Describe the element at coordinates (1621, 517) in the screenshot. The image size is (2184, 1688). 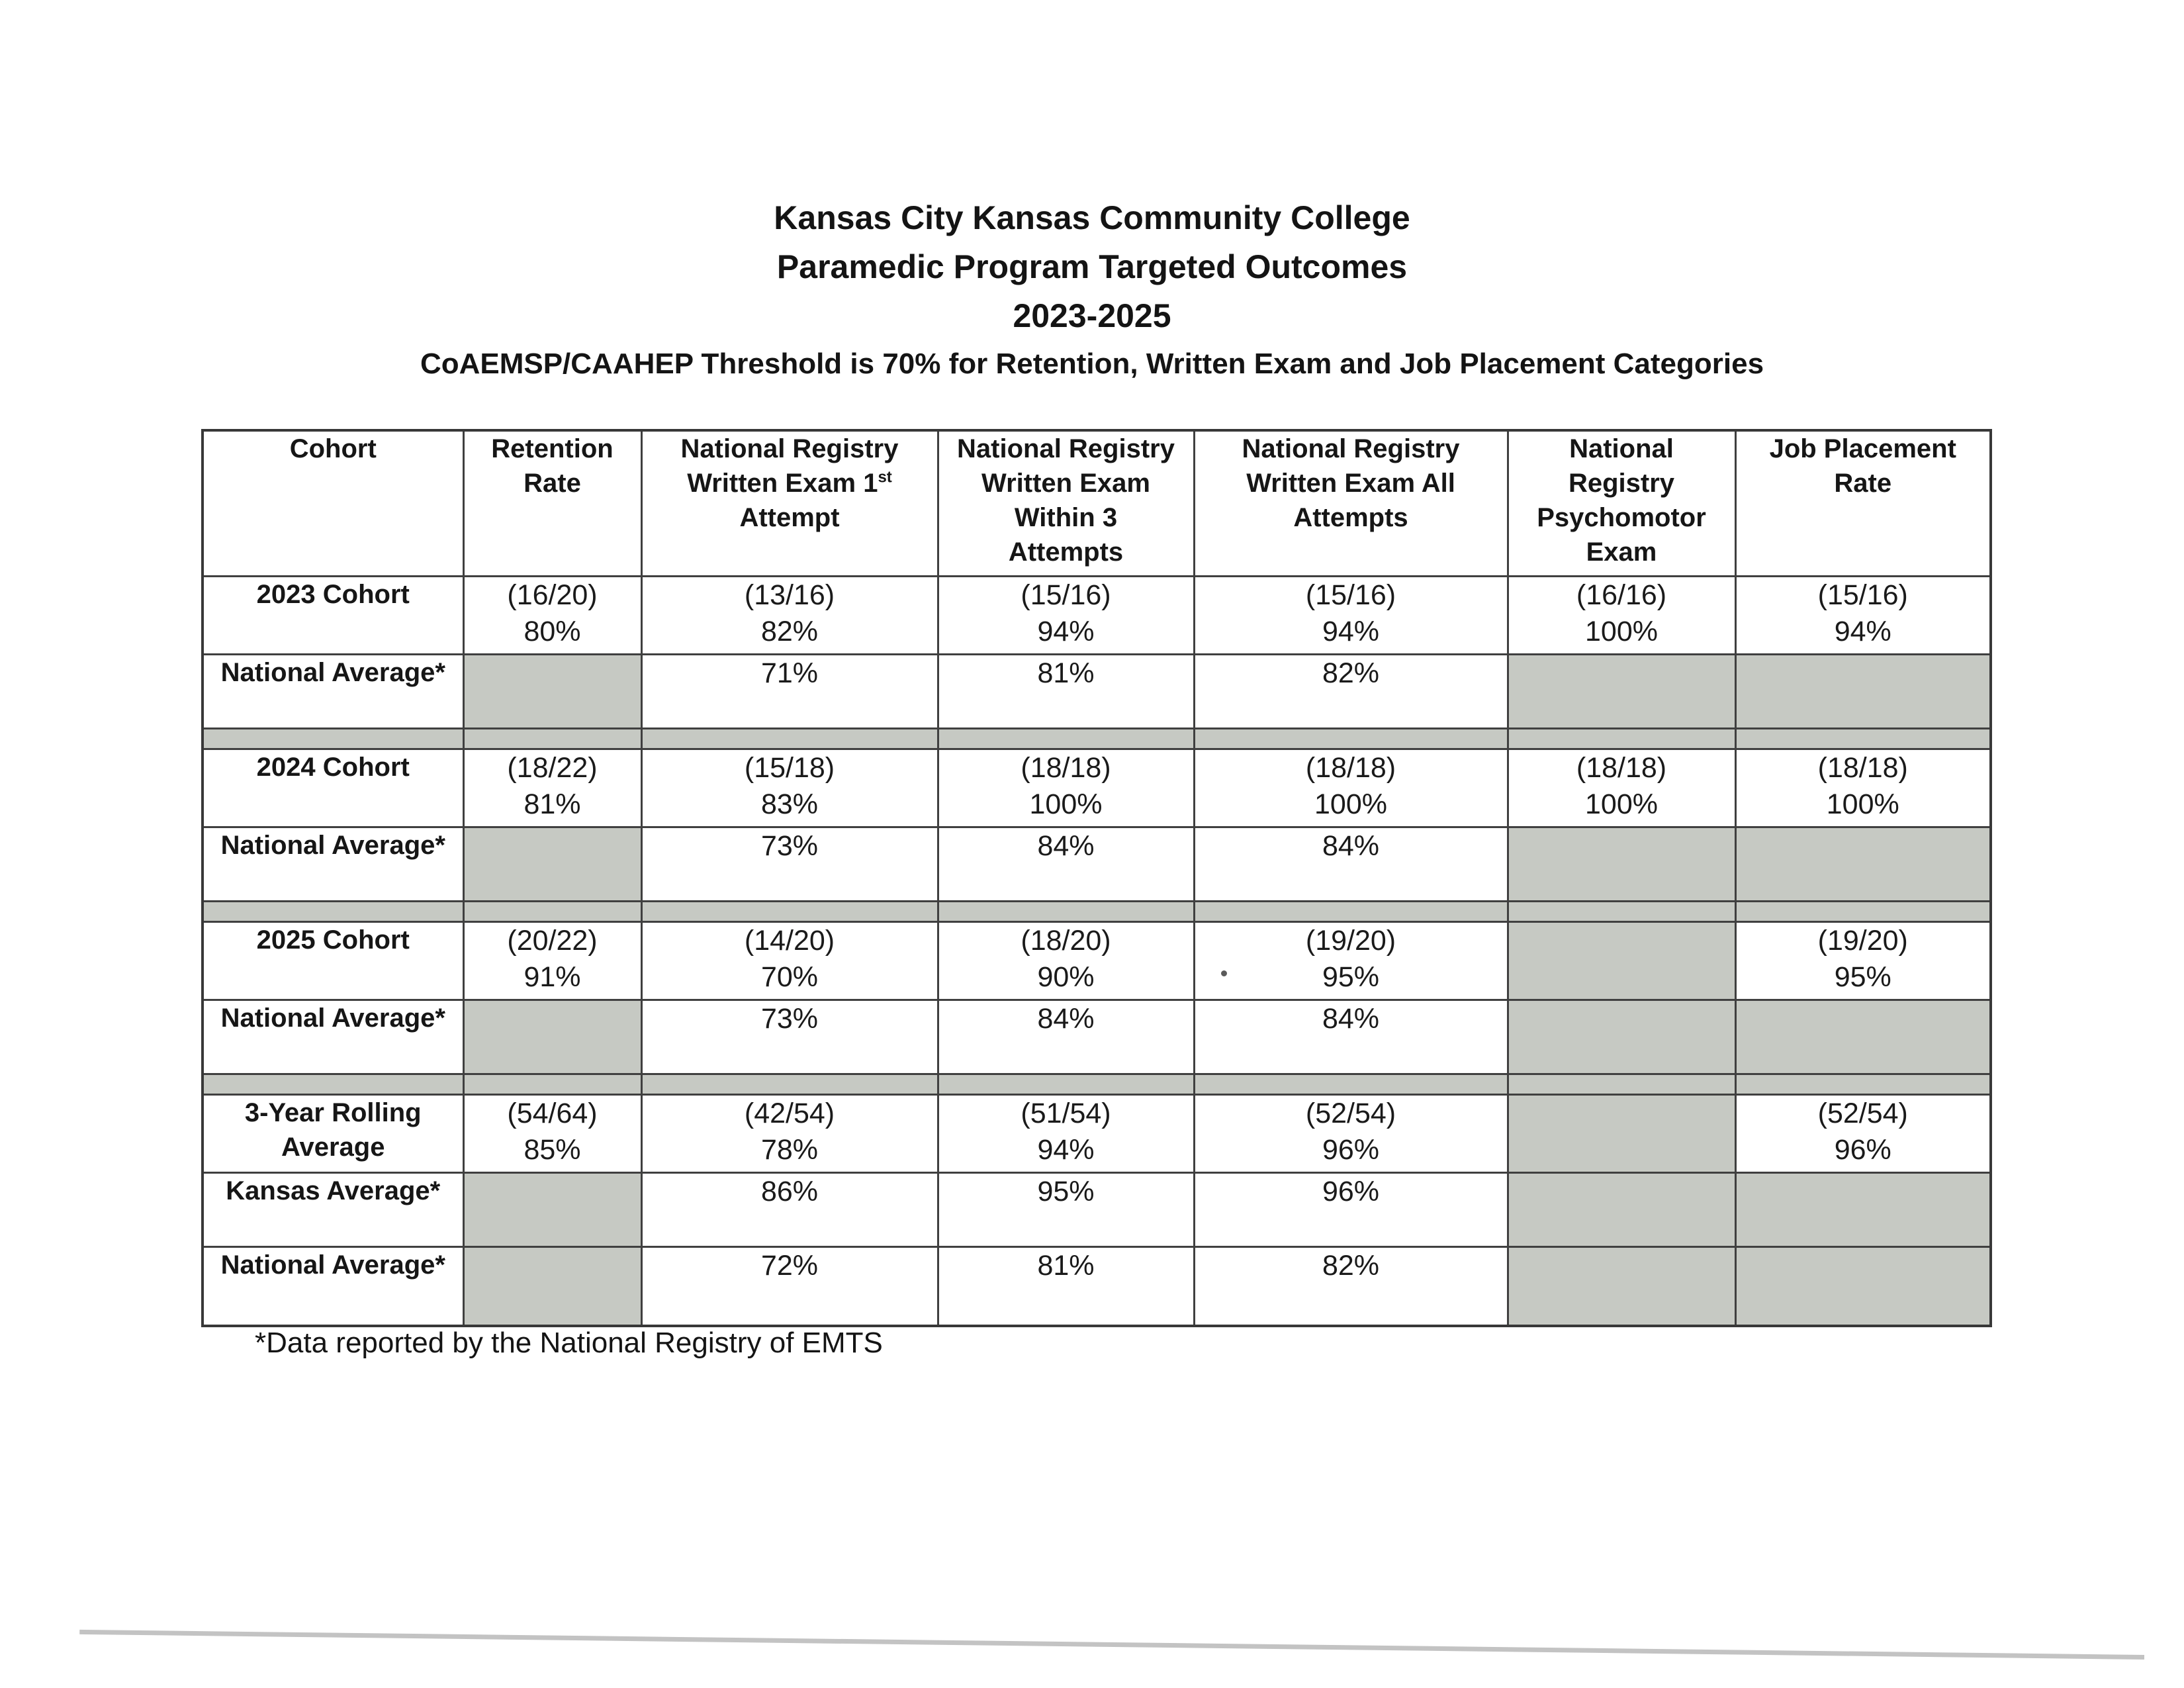
I see `header-line: Psychomotor` at that location.